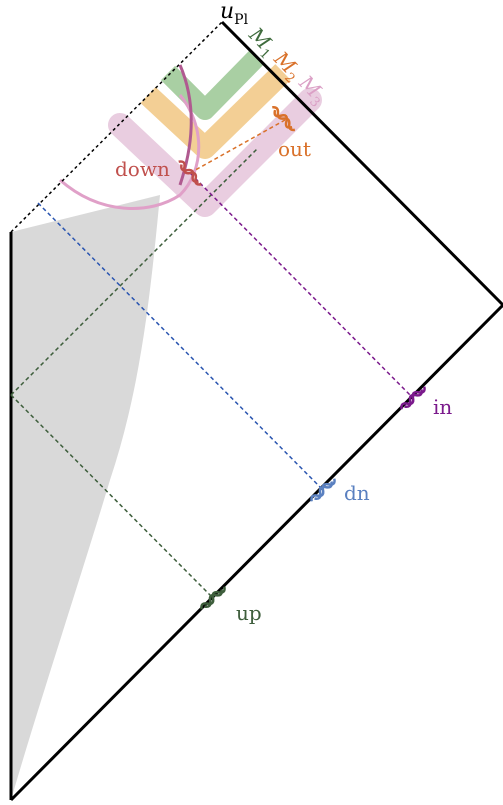 The image size is (503, 805). What do you see at coordinates (212, 84) in the screenshot?
I see `m1-band` at bounding box center [212, 84].